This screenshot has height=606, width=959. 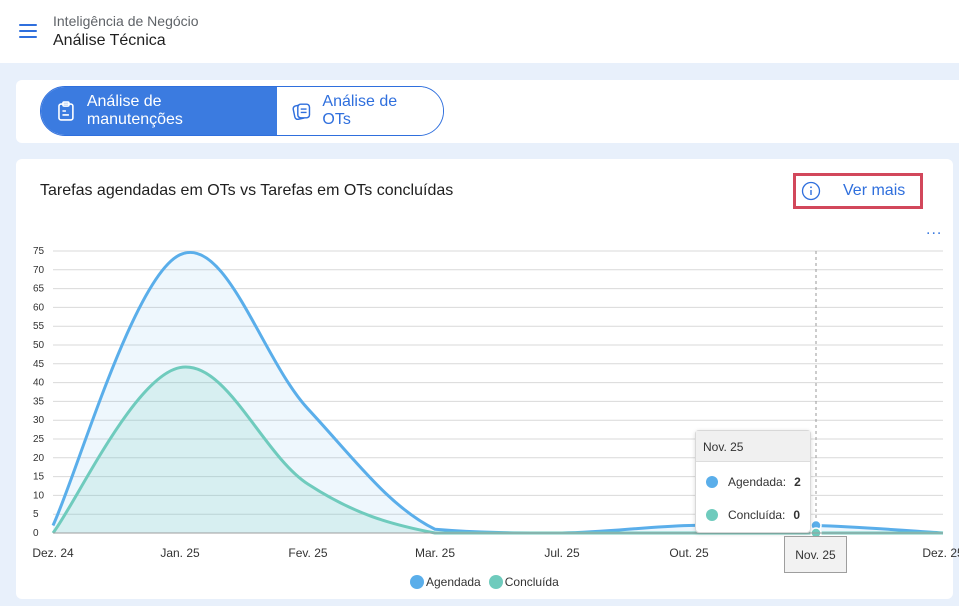 I want to click on y-tick-label: 70, so click(x=39, y=270).